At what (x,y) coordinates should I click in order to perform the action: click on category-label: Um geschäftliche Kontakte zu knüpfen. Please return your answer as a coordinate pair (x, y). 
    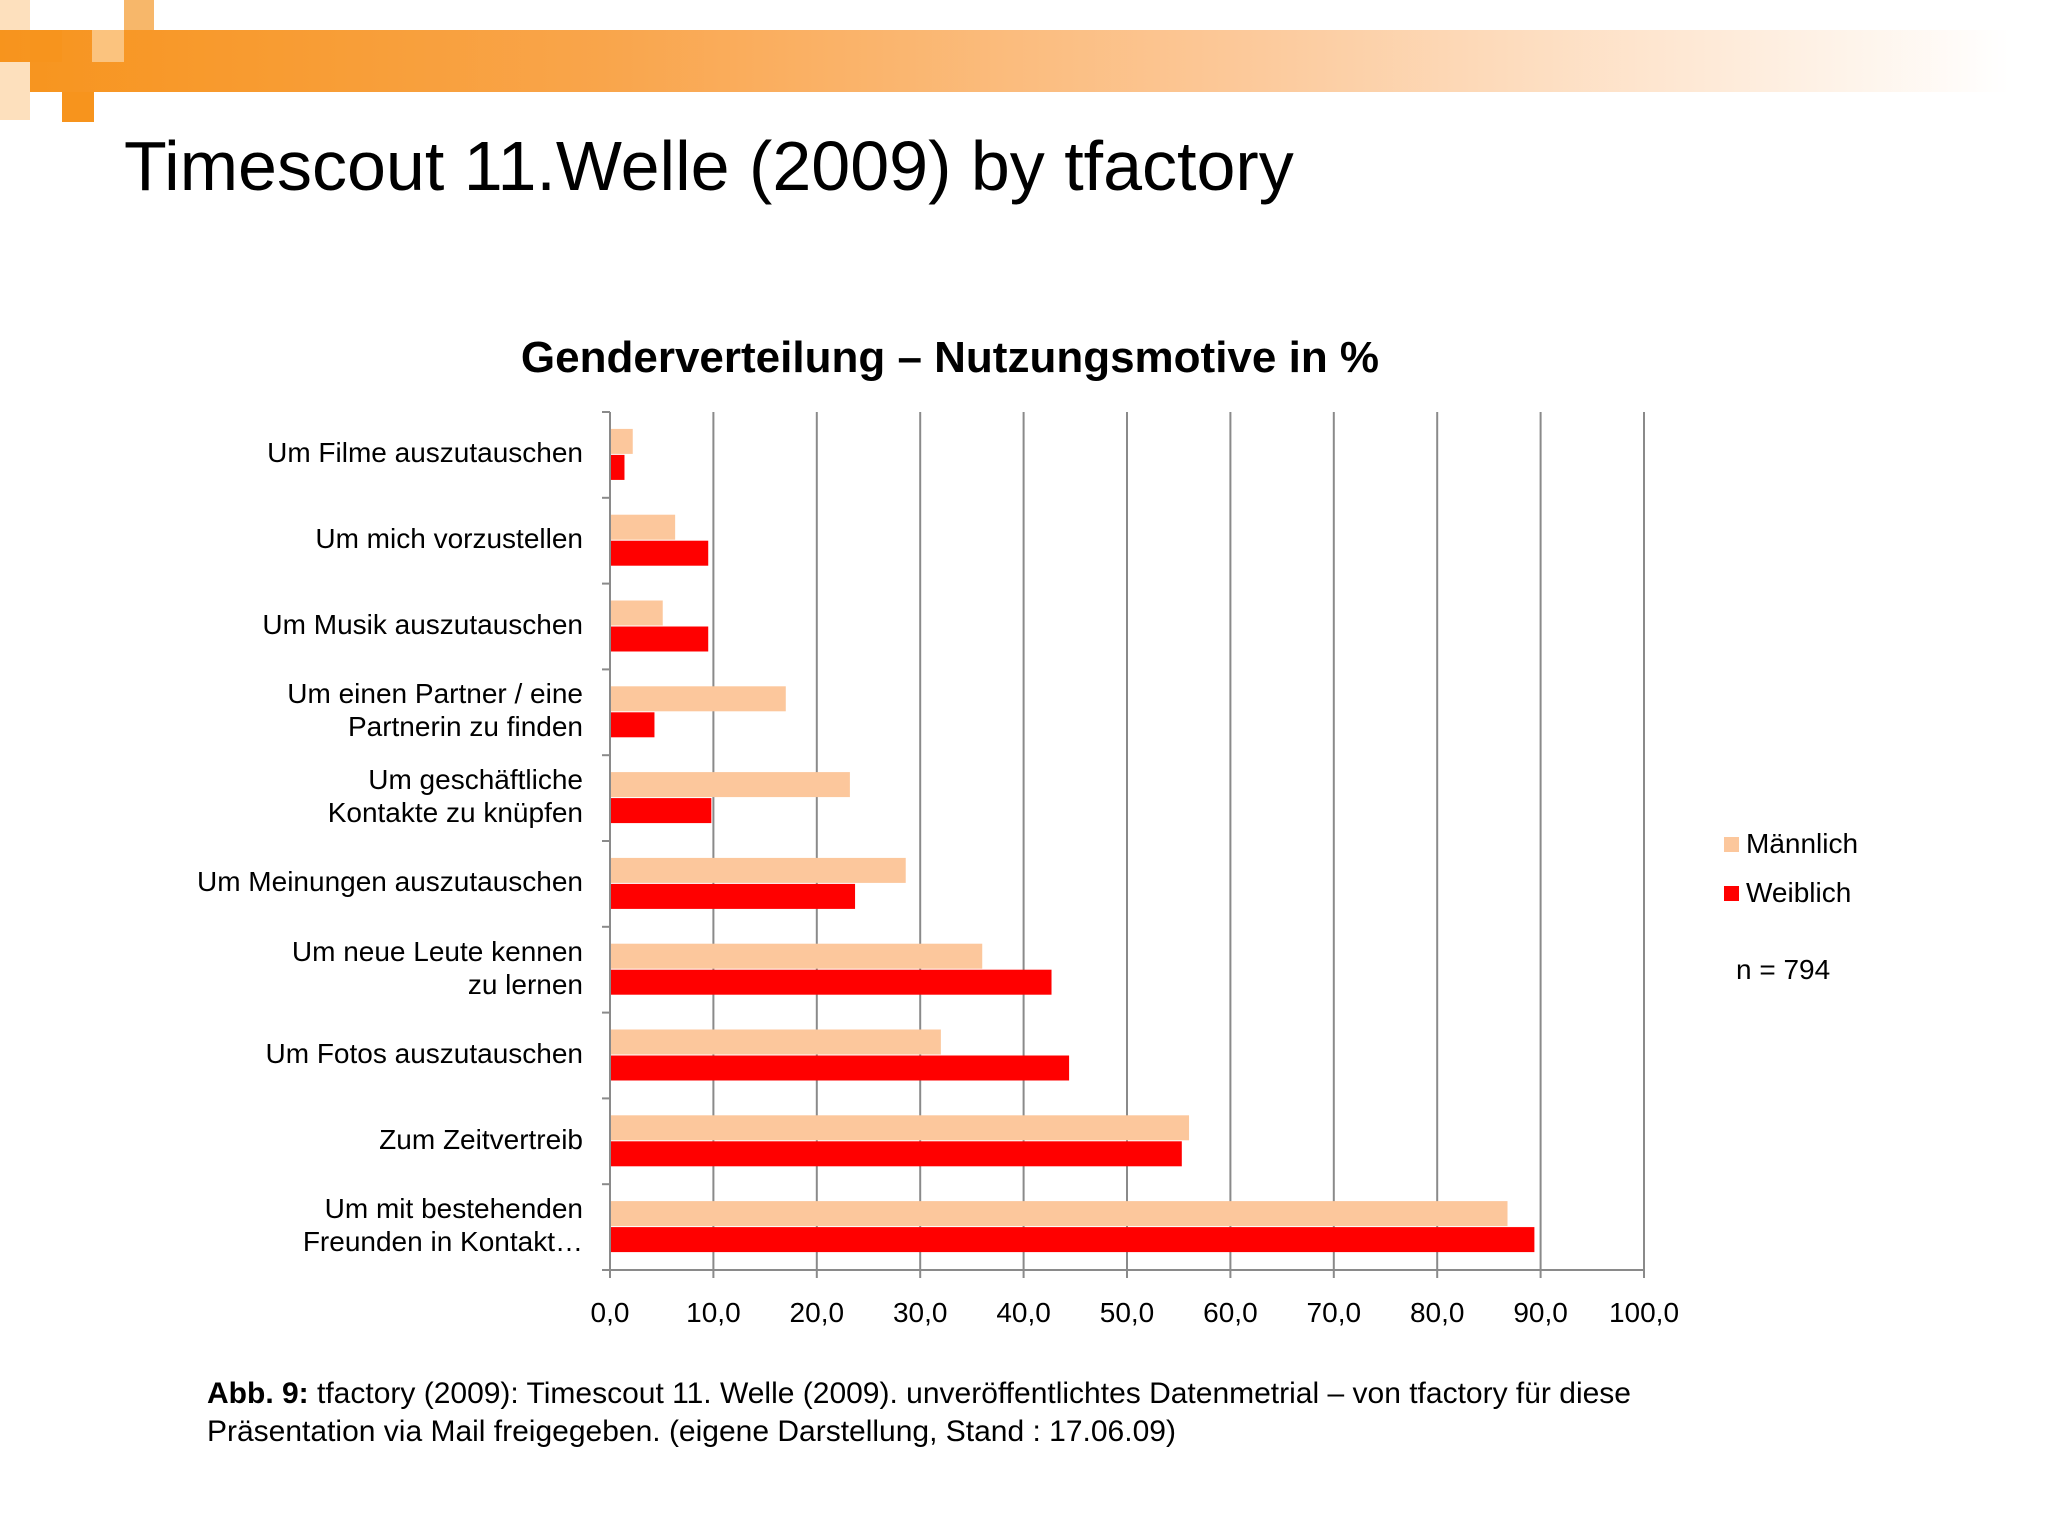
    Looking at the image, I should click on (455, 796).